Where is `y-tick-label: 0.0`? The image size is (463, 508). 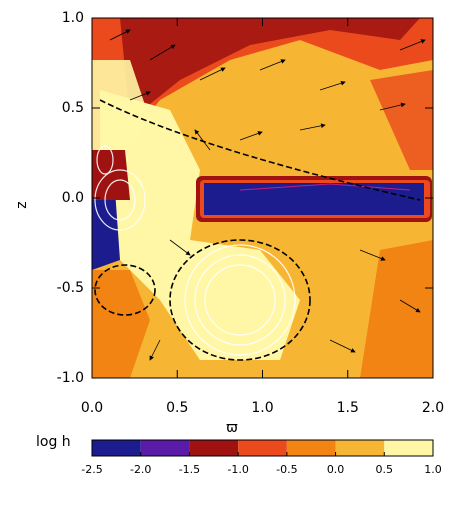 y-tick-label: 0.0 is located at coordinates (73, 198).